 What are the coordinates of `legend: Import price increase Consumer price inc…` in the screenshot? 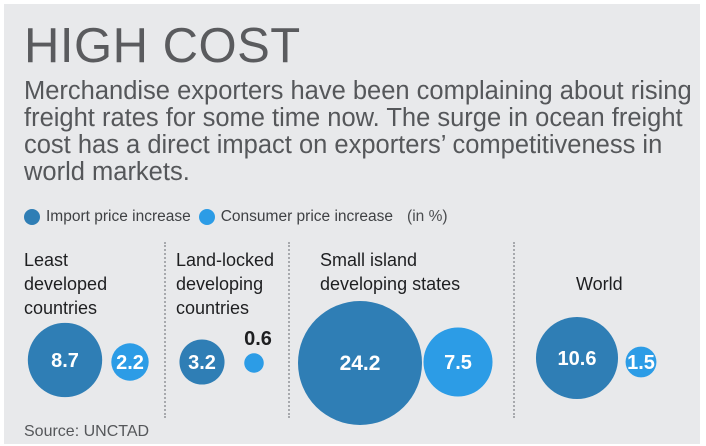 It's located at (236, 217).